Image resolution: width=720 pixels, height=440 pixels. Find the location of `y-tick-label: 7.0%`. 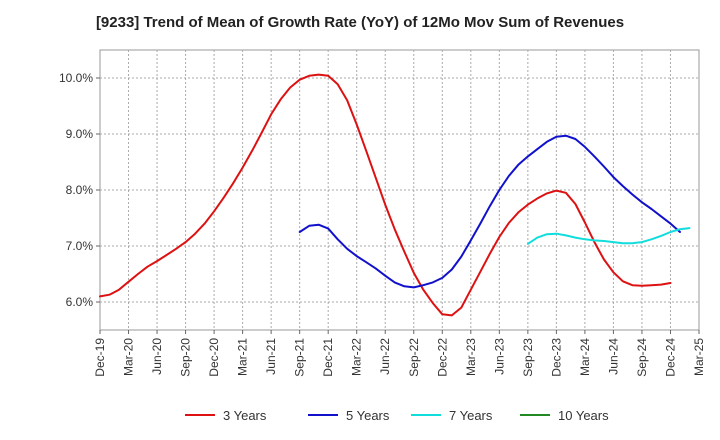

y-tick-label: 7.0% is located at coordinates (80, 246).